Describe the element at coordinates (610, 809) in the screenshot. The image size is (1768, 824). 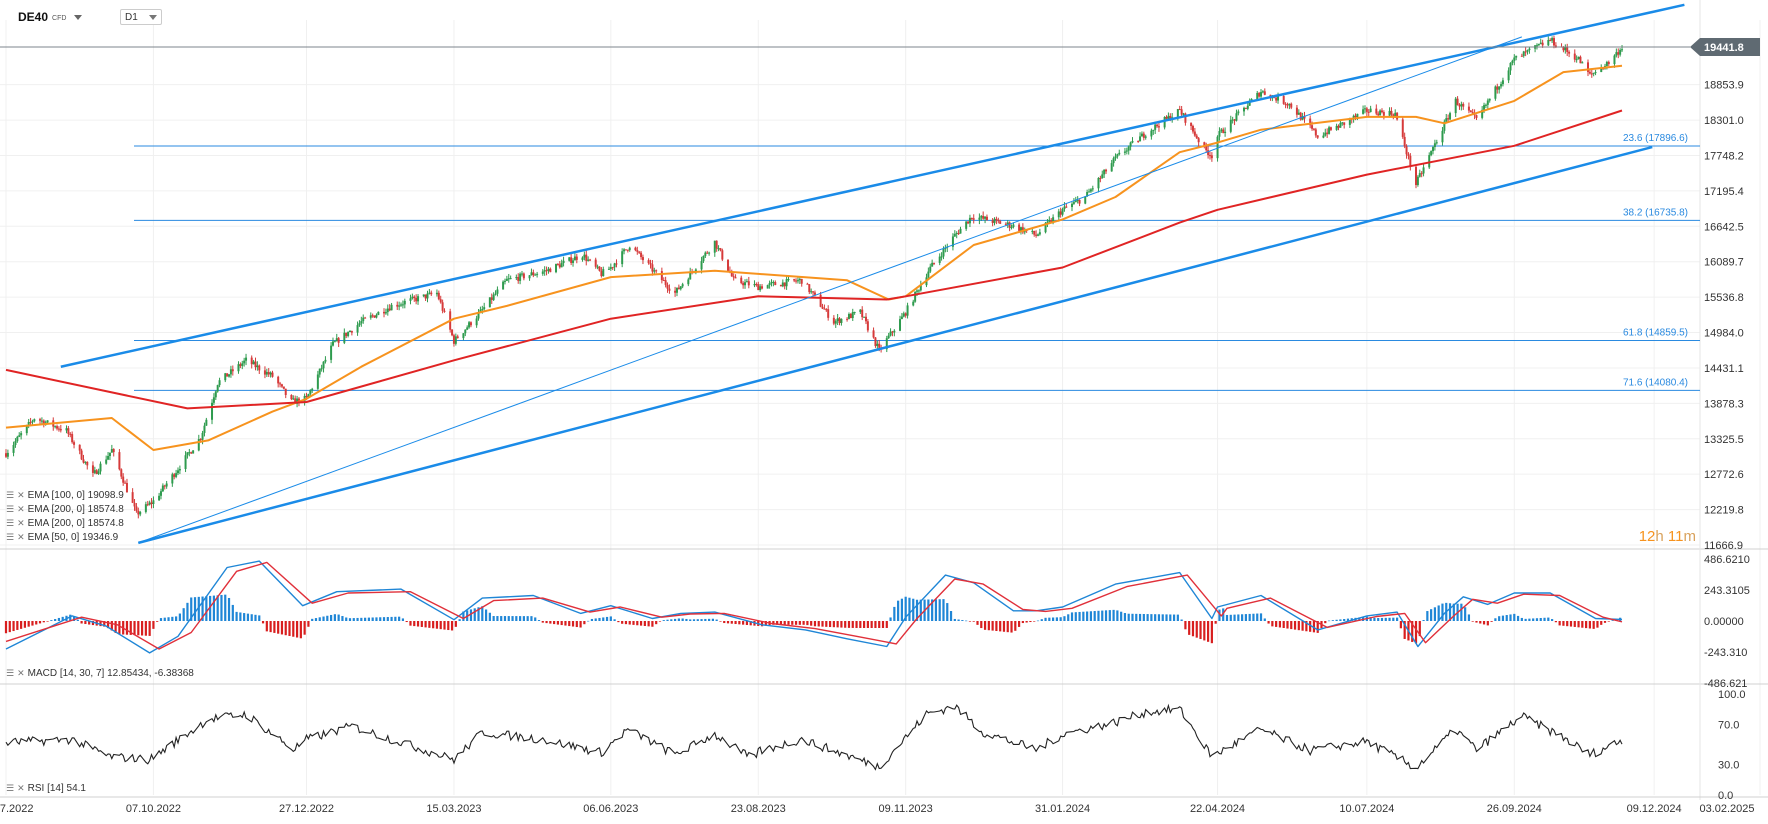
I see `date-tick-label: 06.06.2023` at that location.